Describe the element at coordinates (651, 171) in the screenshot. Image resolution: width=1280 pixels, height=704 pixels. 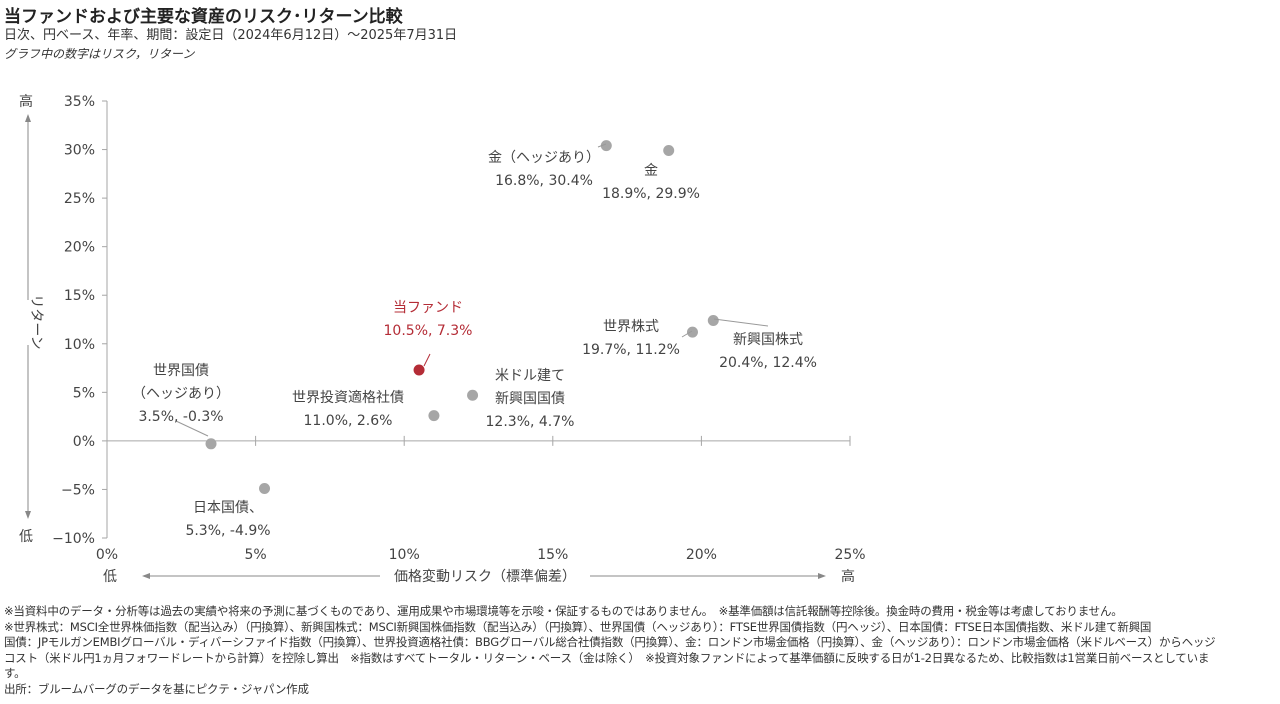
I see `data-label: 金` at that location.